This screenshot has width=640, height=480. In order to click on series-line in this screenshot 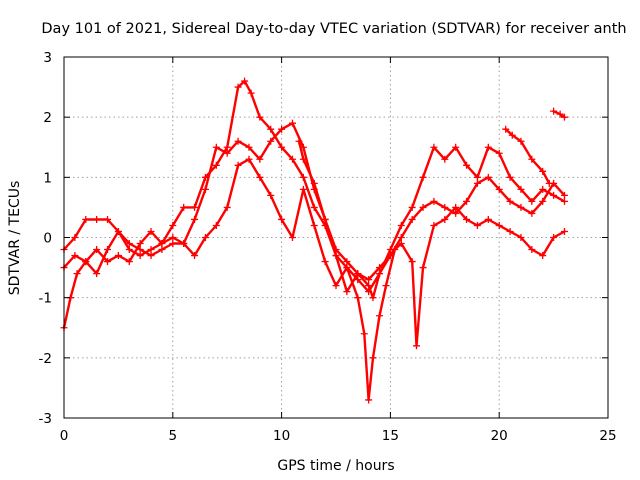, I will do `click(527, 156)`.